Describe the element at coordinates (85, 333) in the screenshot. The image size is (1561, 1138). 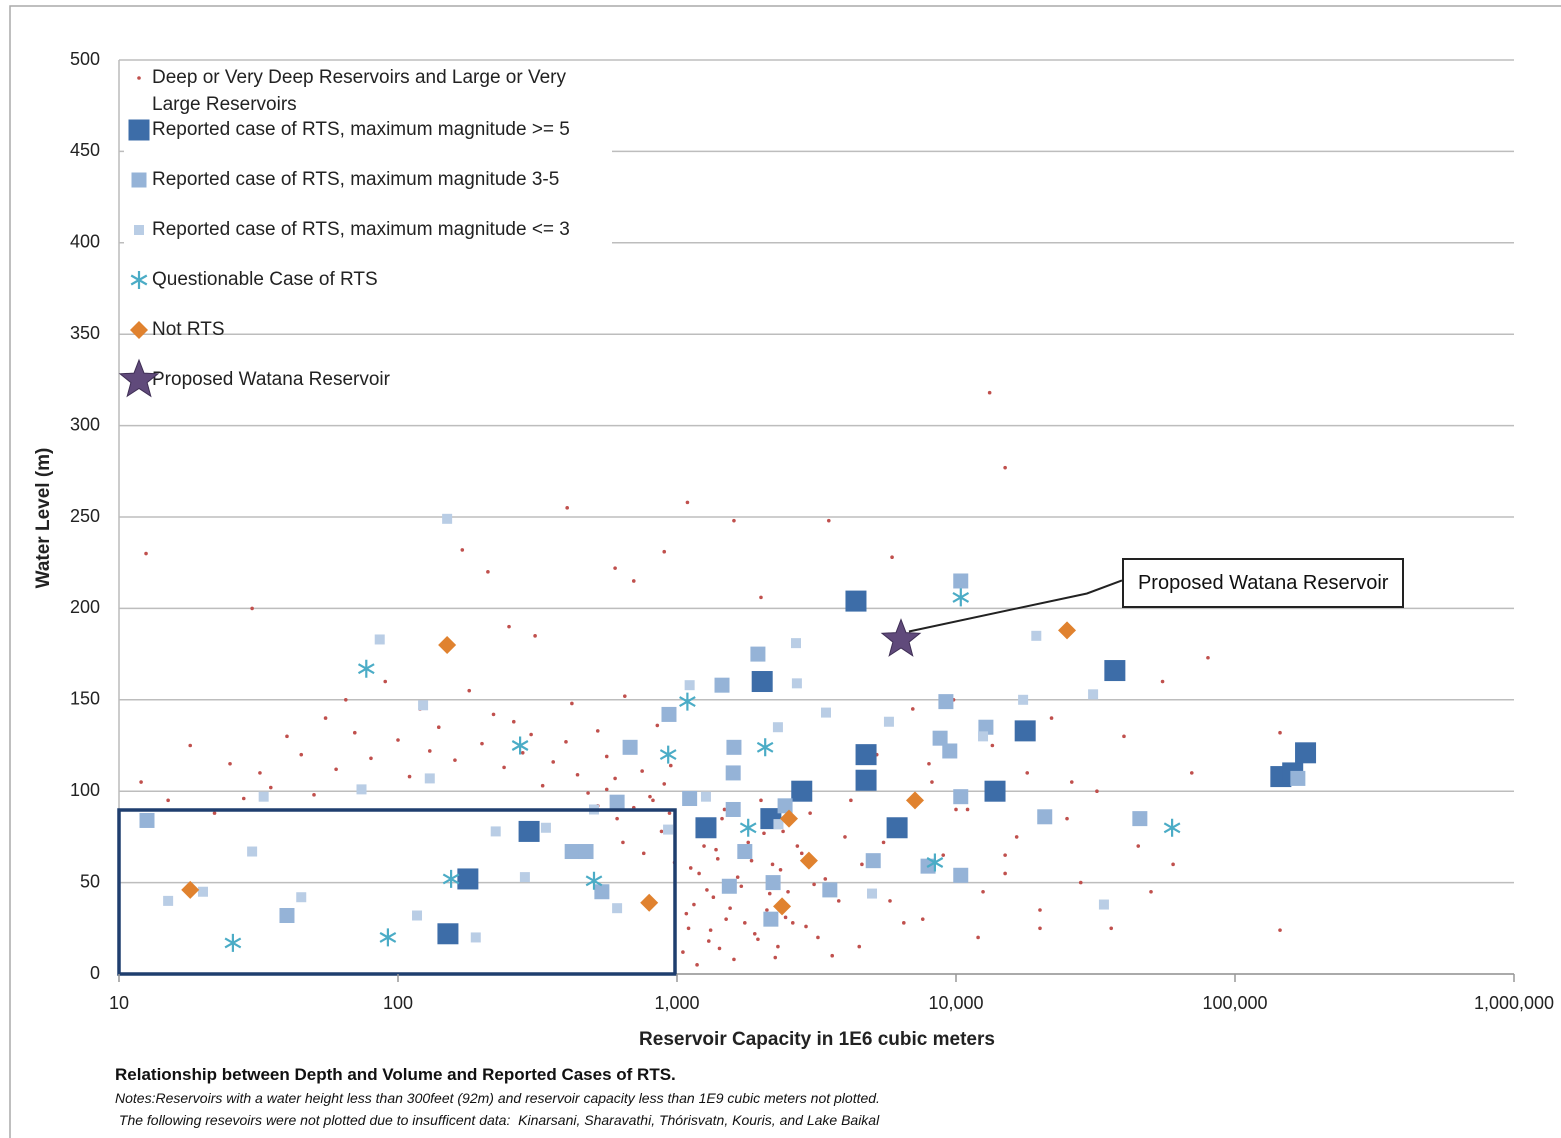
I see `y-tick-label: 350` at that location.